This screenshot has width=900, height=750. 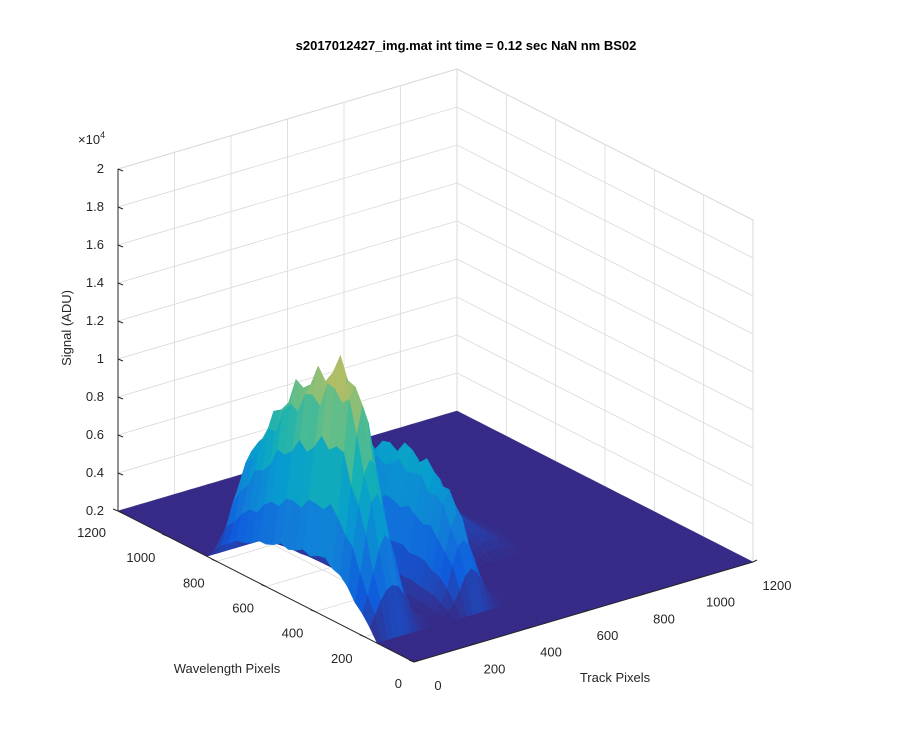 What do you see at coordinates (551, 652) in the screenshot?
I see `x-tick-label: 400` at bounding box center [551, 652].